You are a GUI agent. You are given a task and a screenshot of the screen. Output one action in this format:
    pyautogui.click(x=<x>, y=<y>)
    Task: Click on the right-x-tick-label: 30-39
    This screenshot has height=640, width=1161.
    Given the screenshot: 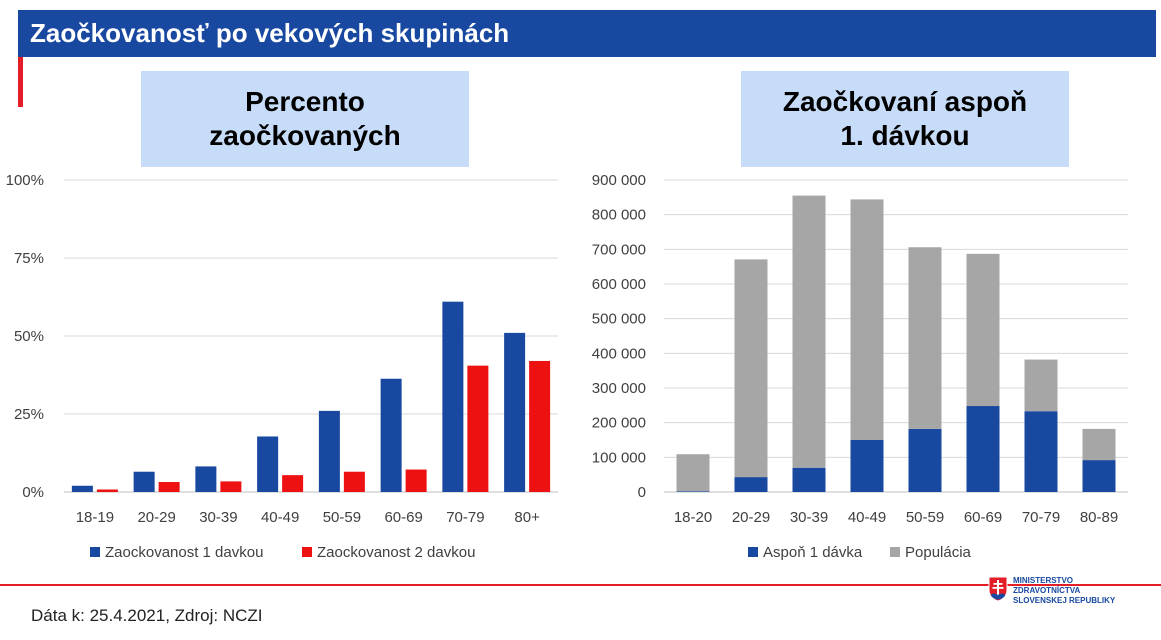 What is the action you would take?
    pyautogui.click(x=809, y=517)
    